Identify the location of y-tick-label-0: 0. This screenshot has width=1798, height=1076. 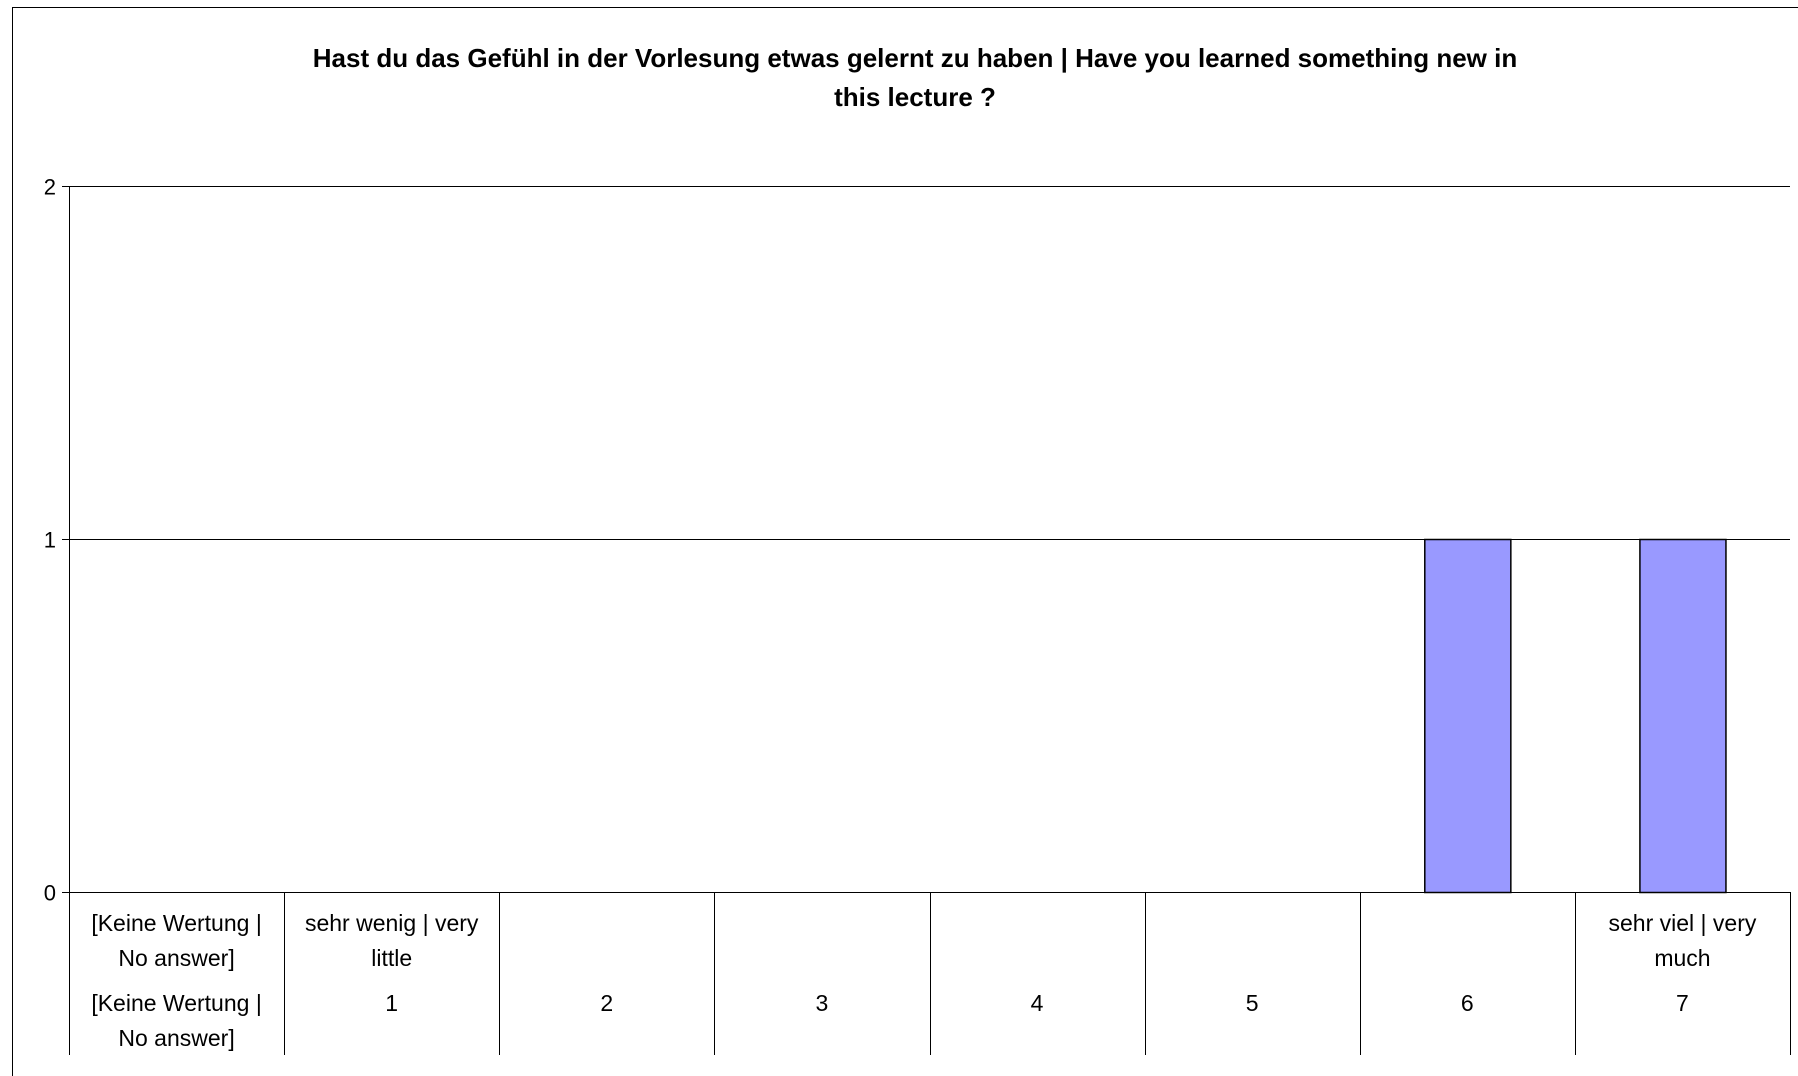
(50, 893).